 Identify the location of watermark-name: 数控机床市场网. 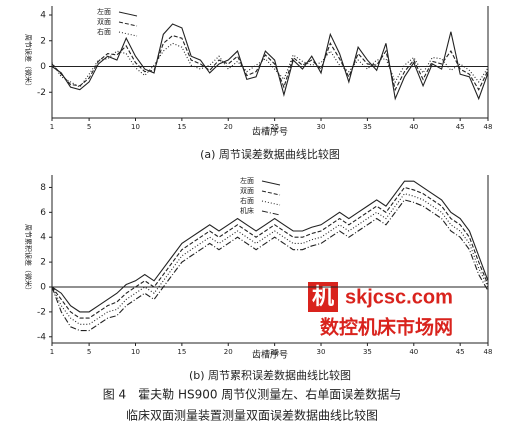
(386, 327).